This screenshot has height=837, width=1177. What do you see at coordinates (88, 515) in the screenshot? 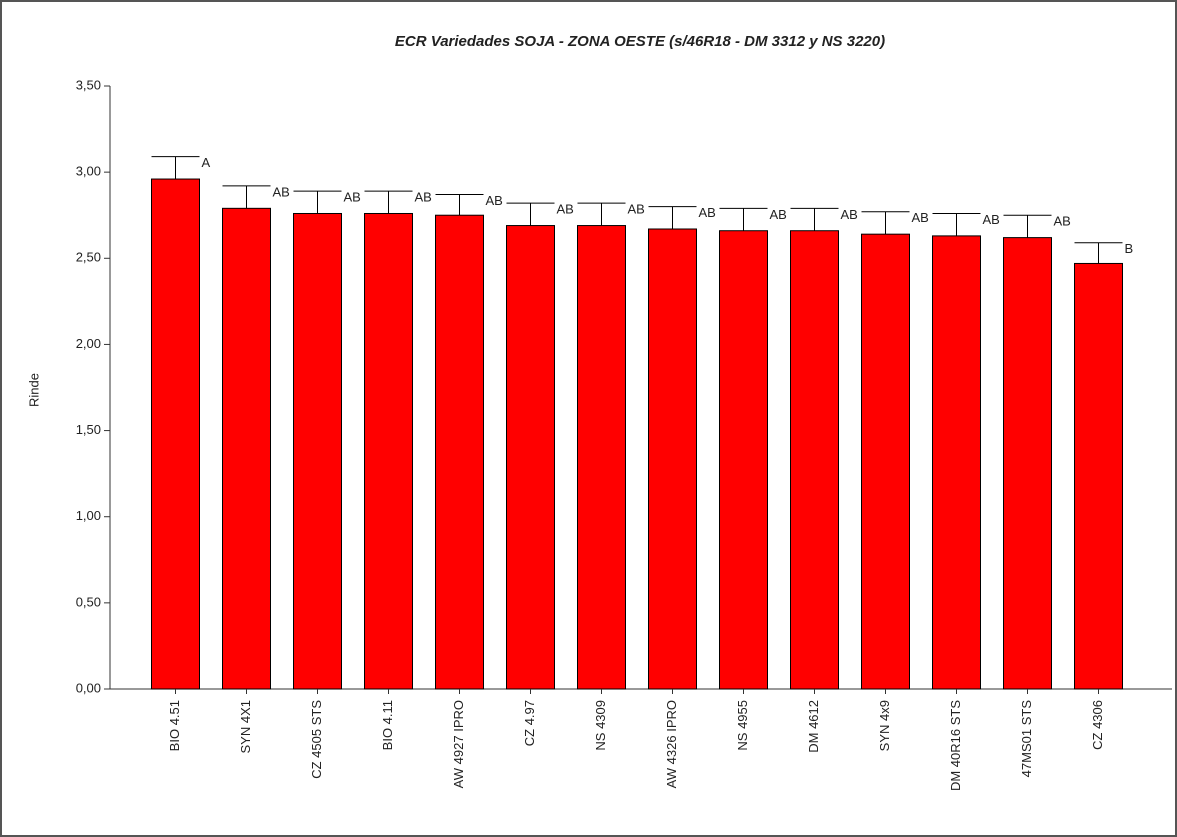
I see `y-tick-label: 1,00` at bounding box center [88, 515].